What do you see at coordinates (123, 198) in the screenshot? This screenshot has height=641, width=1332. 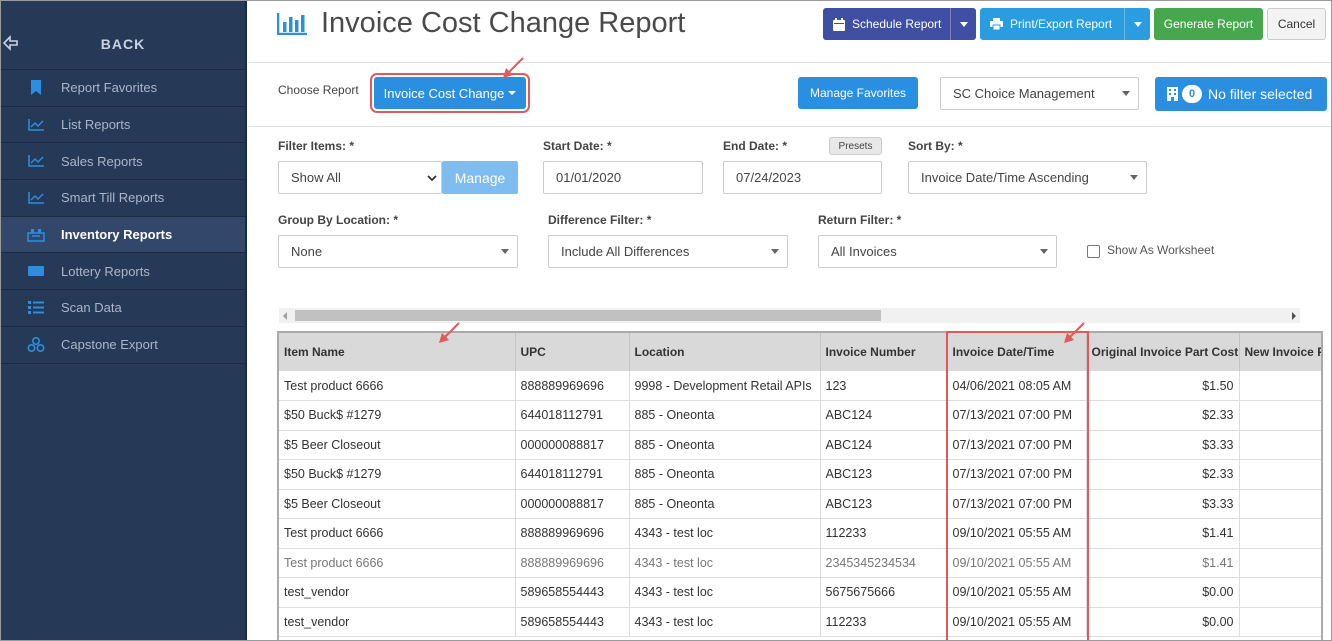 I see `sidebar-item-smart-till-reports: Smart Till Reports` at bounding box center [123, 198].